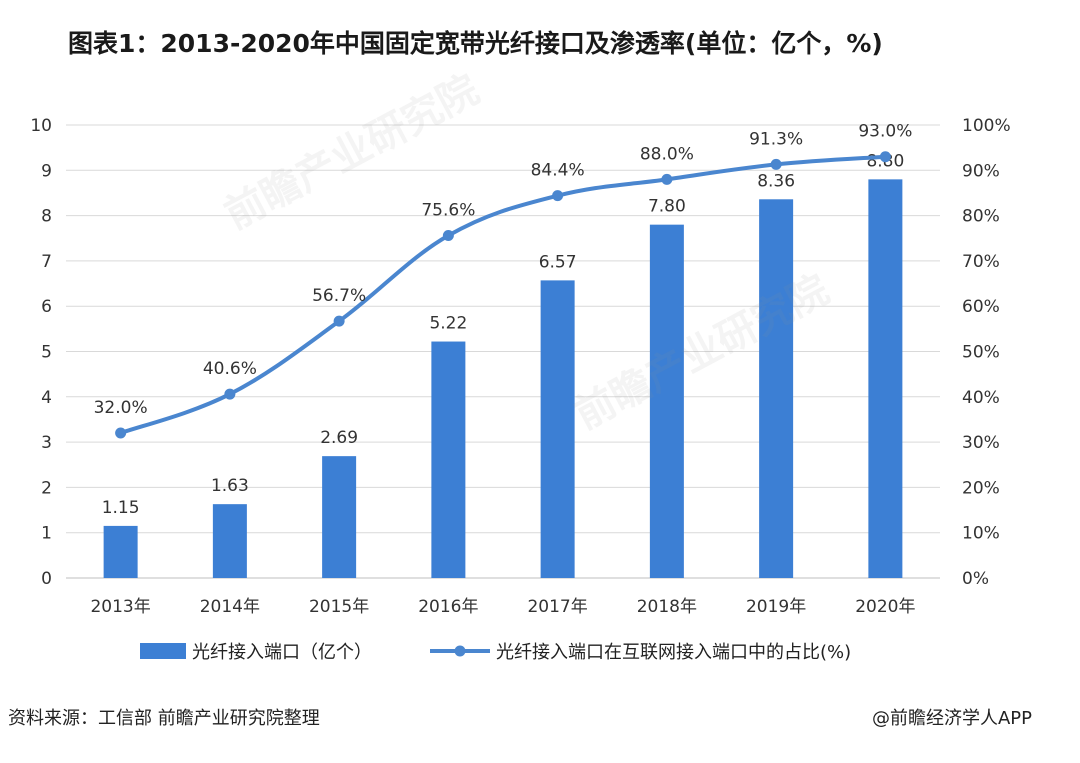  What do you see at coordinates (448, 211) in the screenshot?
I see `line-value-label: 75.6%` at bounding box center [448, 211].